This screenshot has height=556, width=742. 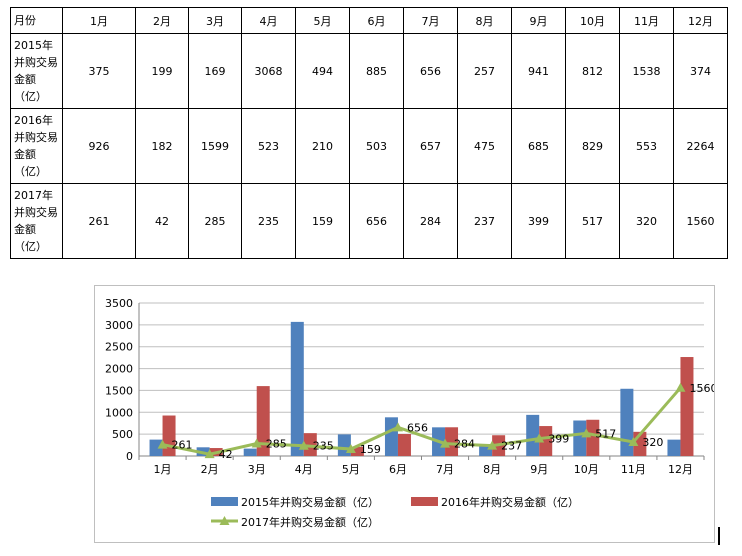 I want to click on table-cell: 829, so click(x=592, y=146).